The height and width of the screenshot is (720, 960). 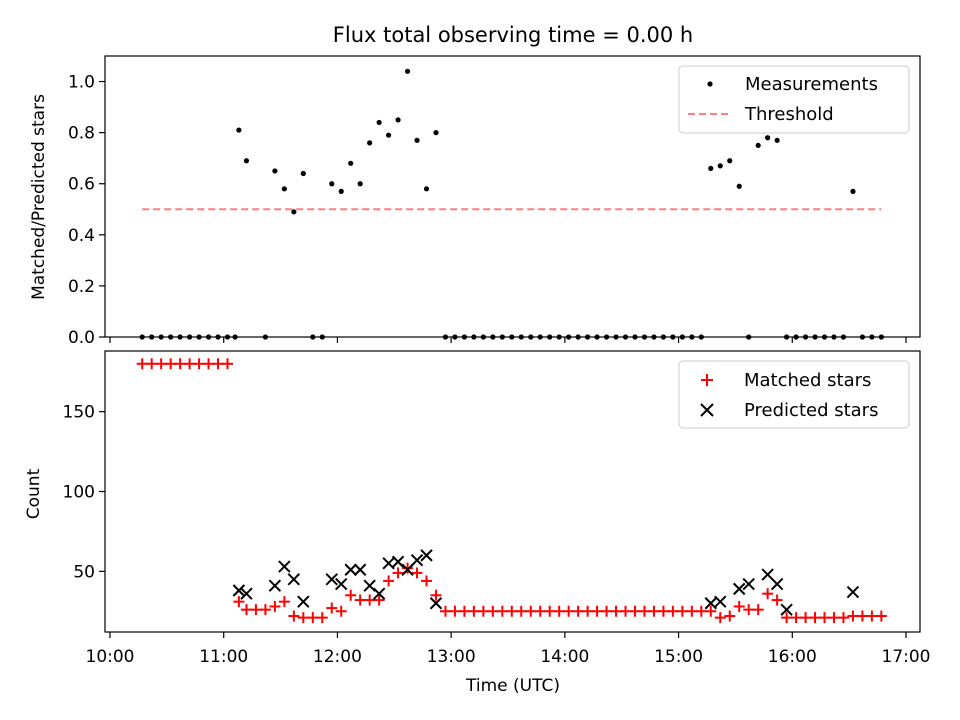 I want to click on x-tick-label: 10:00, so click(x=110, y=657).